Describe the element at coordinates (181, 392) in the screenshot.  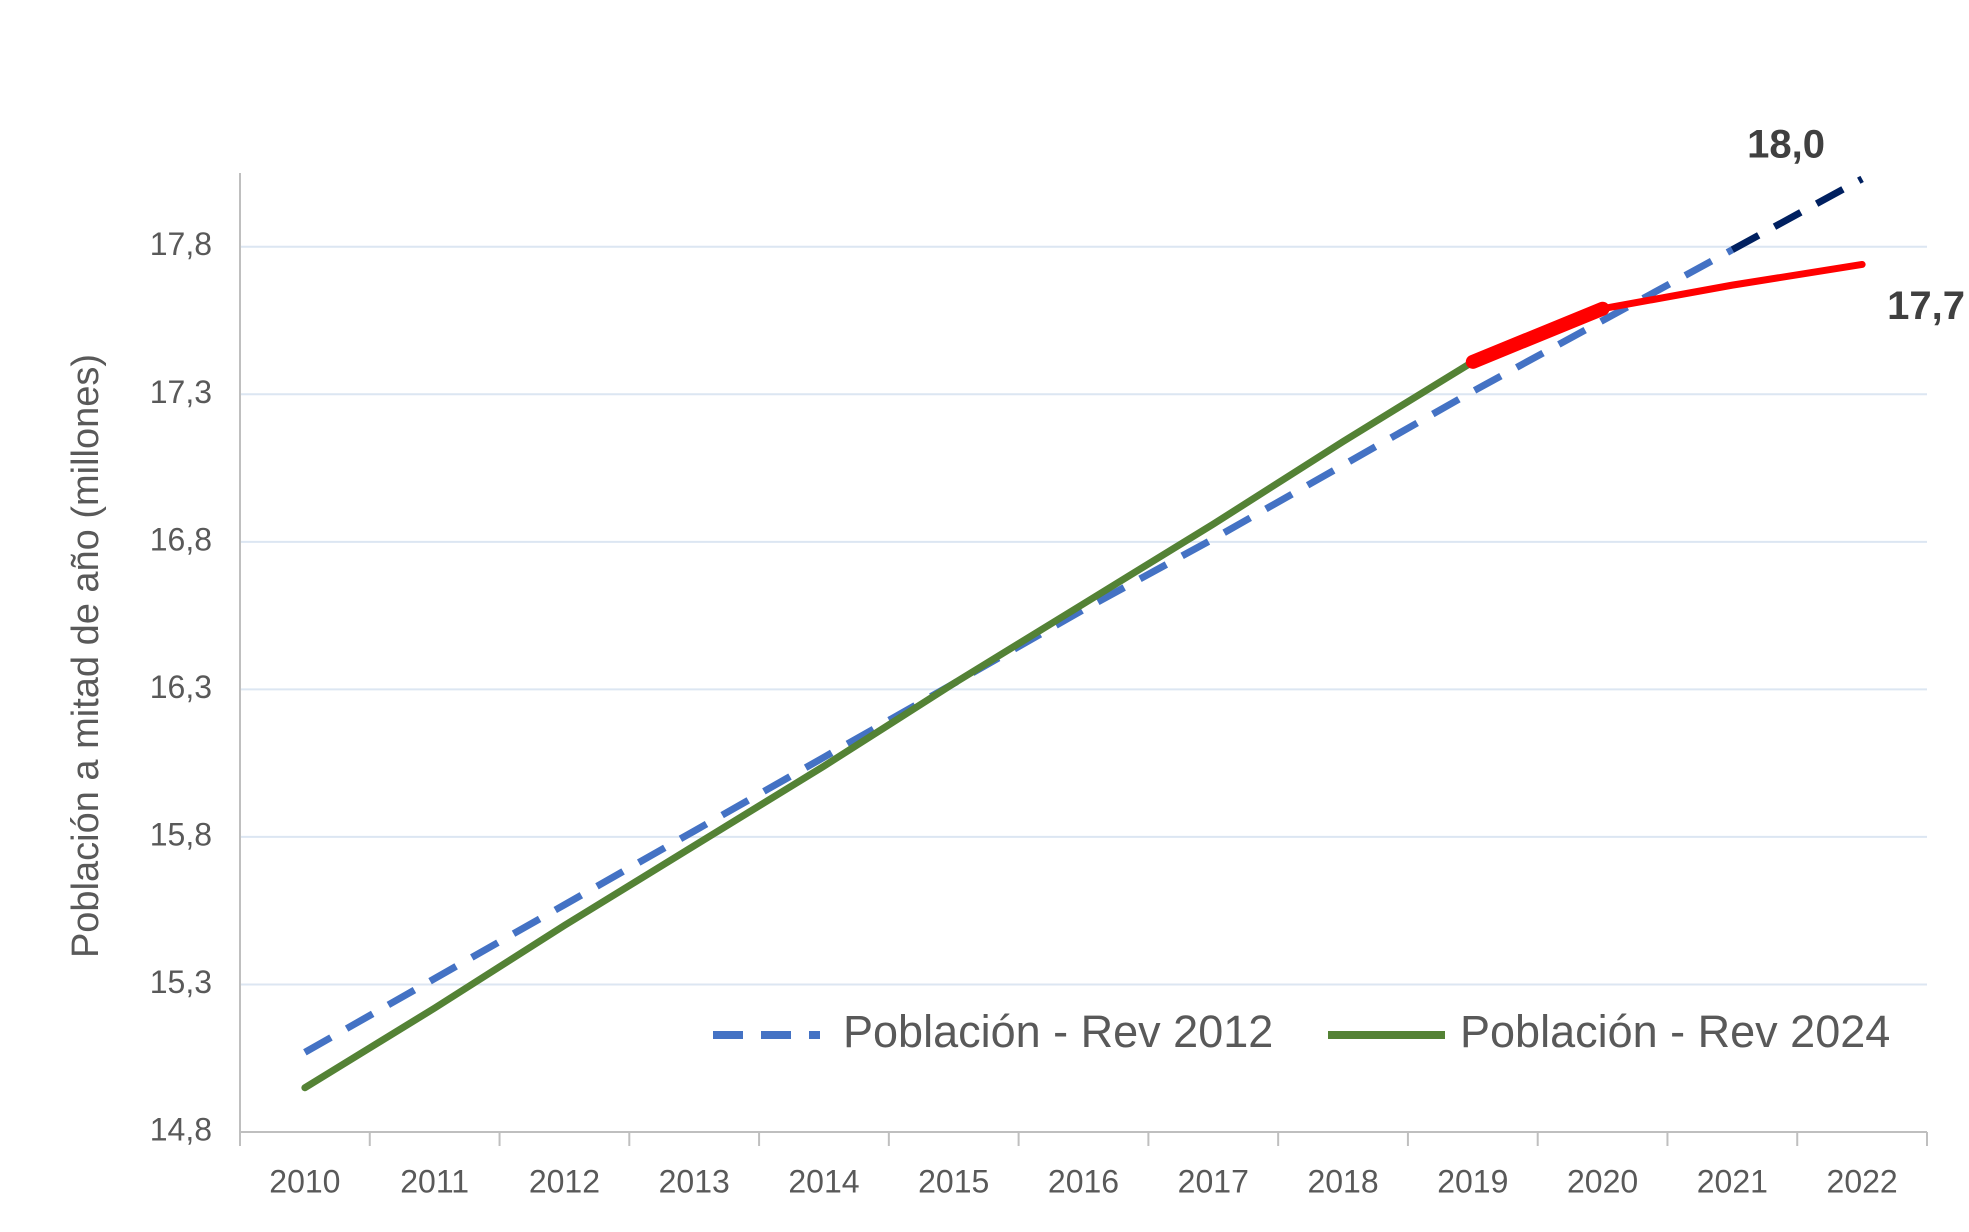
I see `y-tick-label: 17,3` at that location.